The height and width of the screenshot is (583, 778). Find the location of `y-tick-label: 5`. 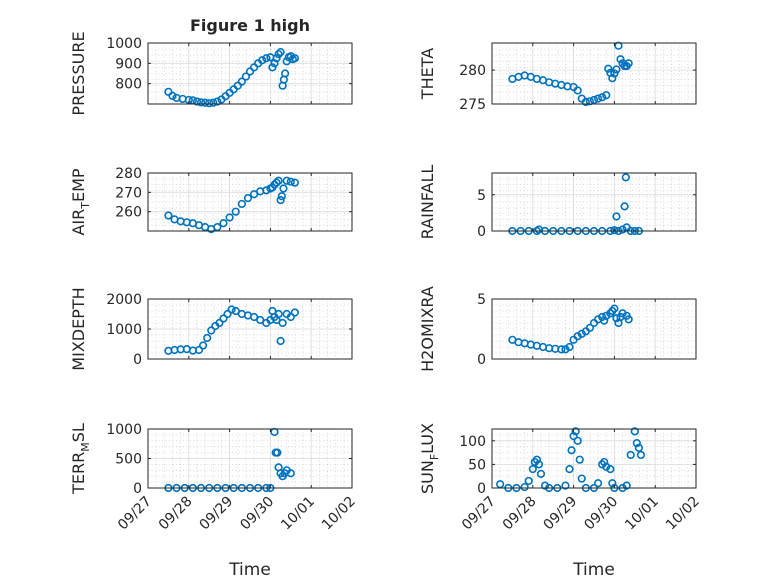

y-tick-label: 5 is located at coordinates (481, 196).